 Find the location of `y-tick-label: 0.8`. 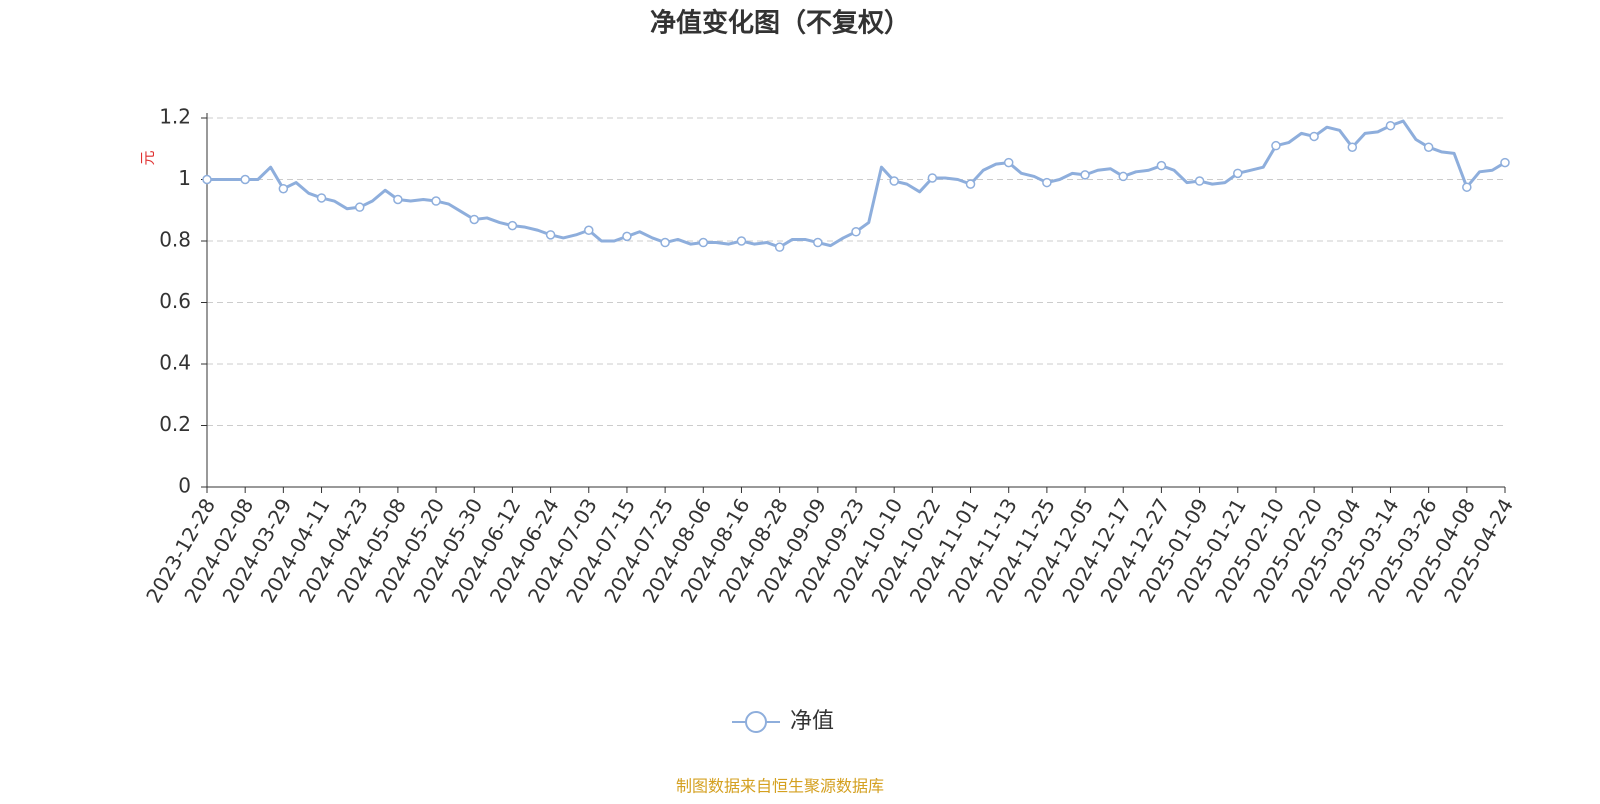

y-tick-label: 0.8 is located at coordinates (175, 240).